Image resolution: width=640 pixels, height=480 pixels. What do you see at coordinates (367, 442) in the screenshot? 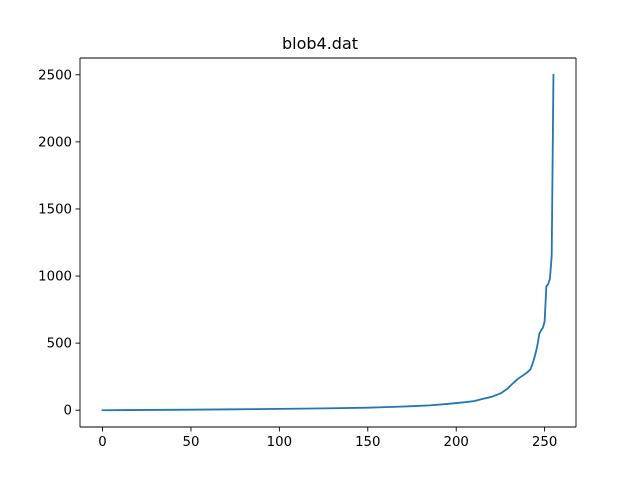
I see `x-tick-label-150: 150` at bounding box center [367, 442].